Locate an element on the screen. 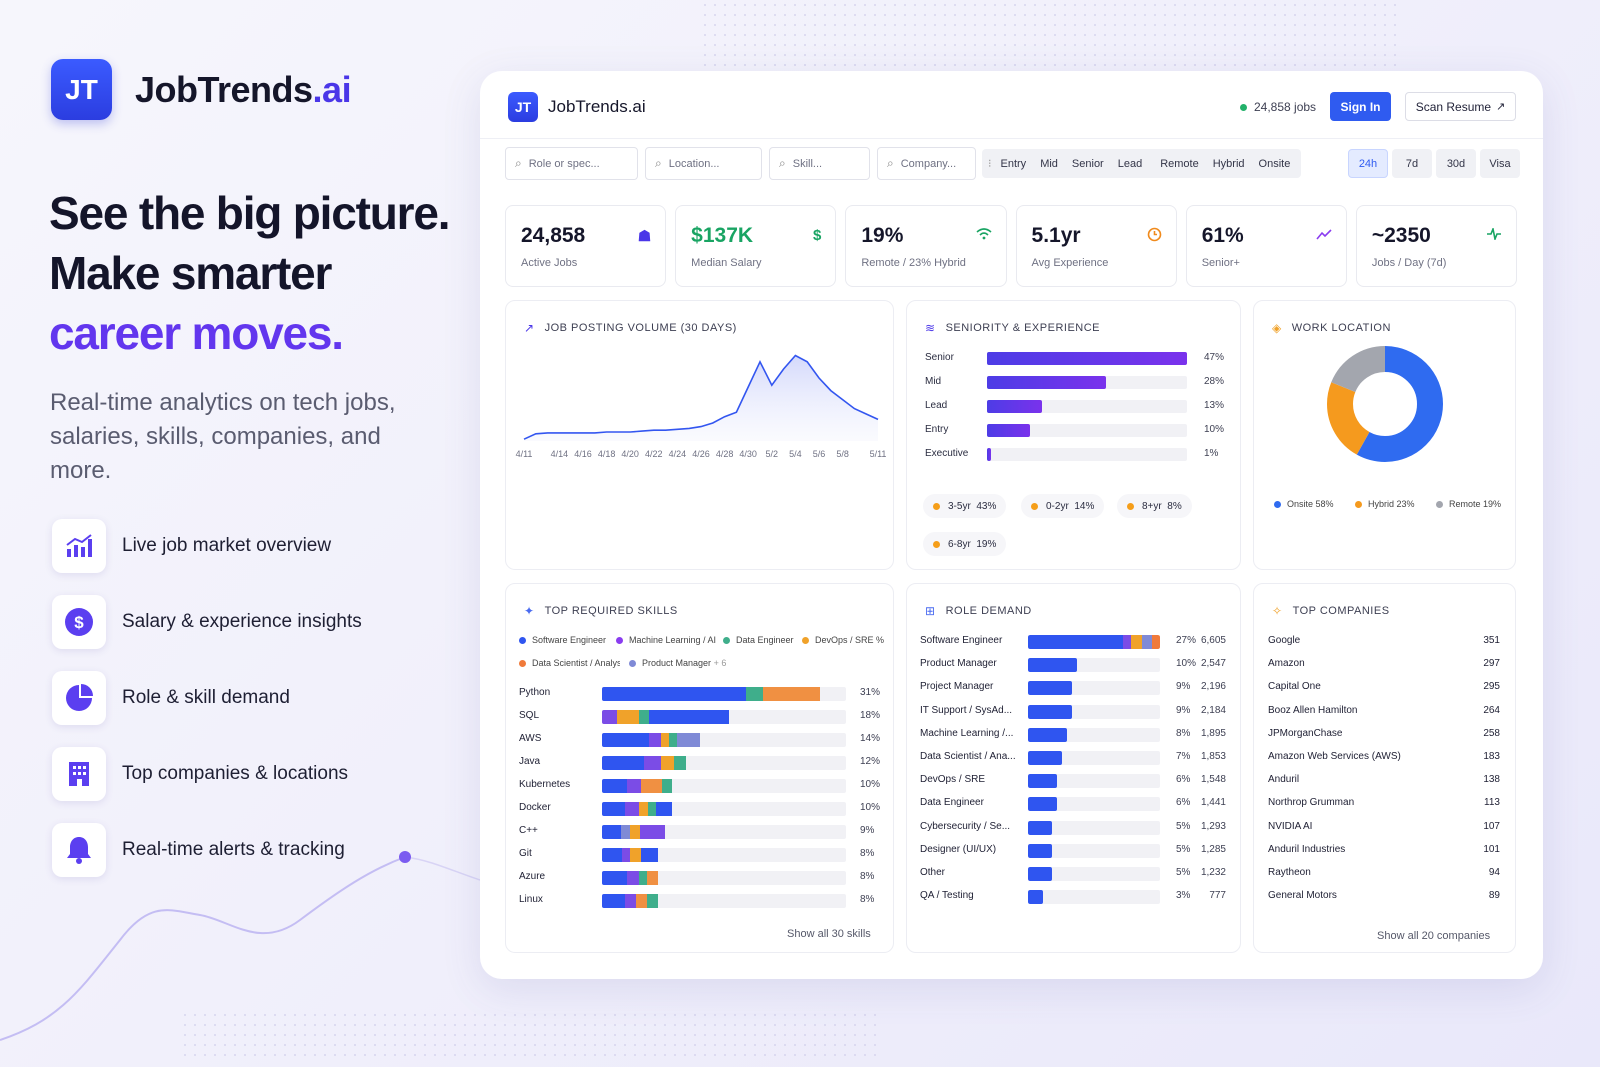 Image resolution: width=1600 pixels, height=1067 pixels. show-all-skills-link: Show all 30 skills is located at coordinates (829, 934).